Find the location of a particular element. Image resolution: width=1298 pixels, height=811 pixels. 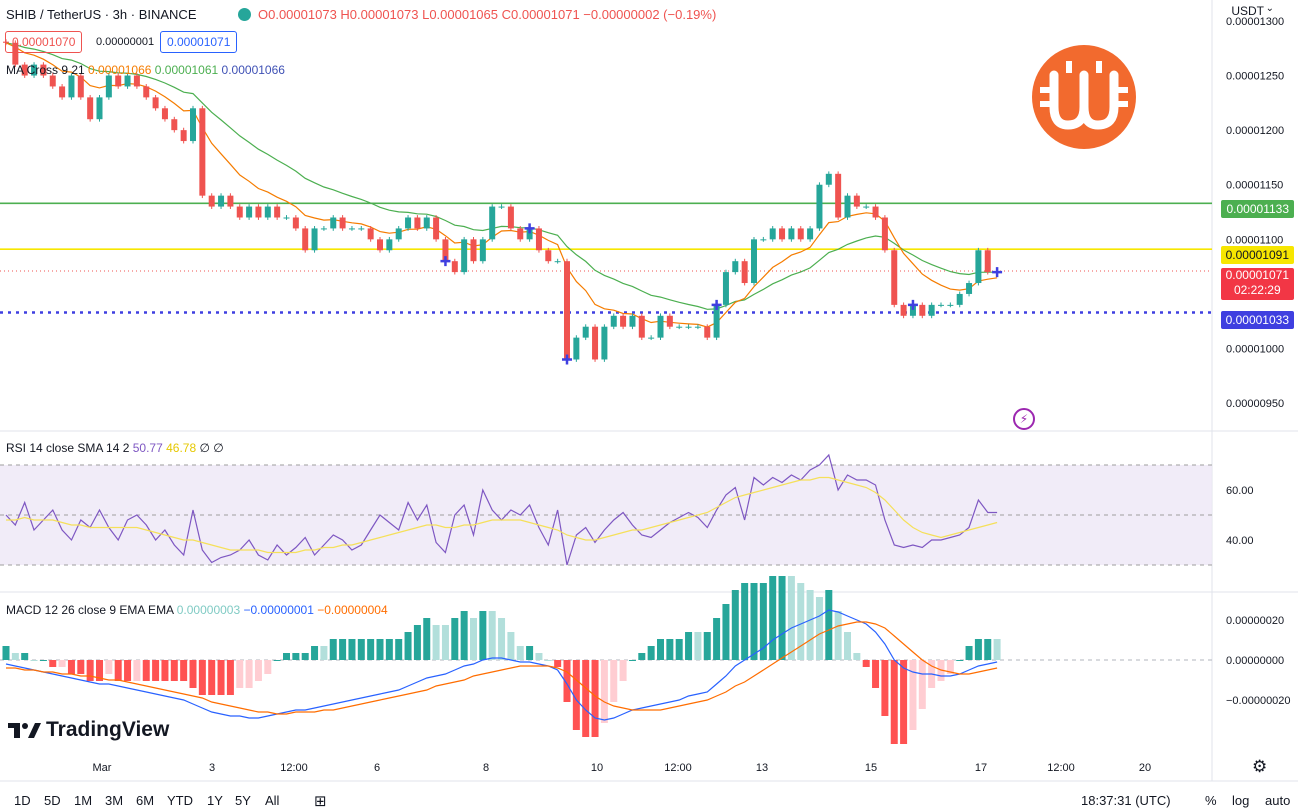

macd-tick-label: 0.00000000 is located at coordinates (1255, 661).